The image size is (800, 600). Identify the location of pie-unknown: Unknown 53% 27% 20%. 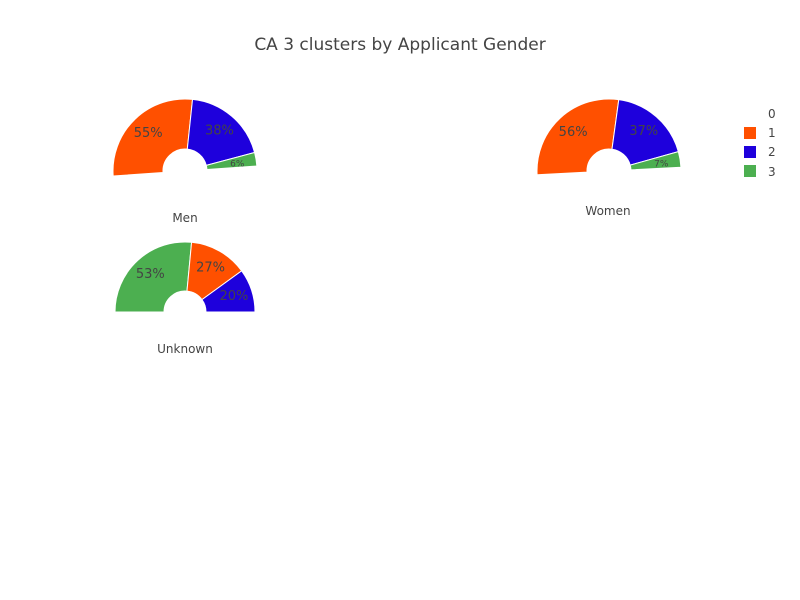
(185, 298).